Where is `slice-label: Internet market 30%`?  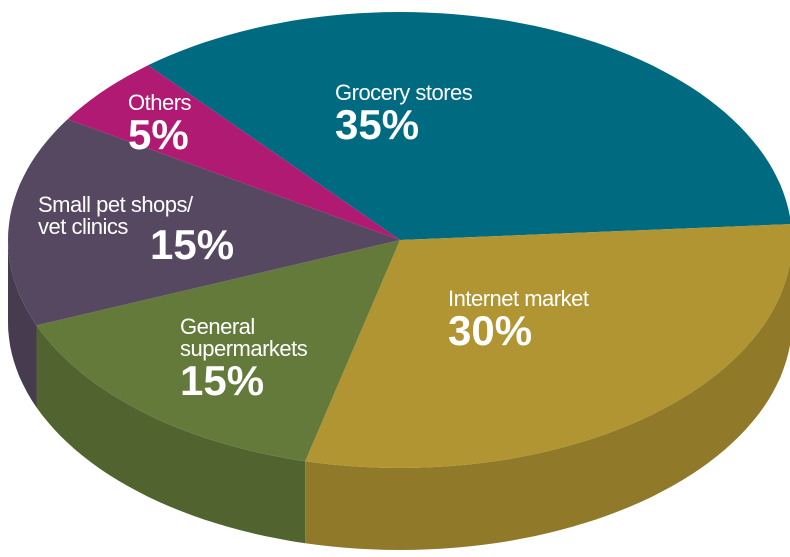
slice-label: Internet market 30% is located at coordinates (518, 320).